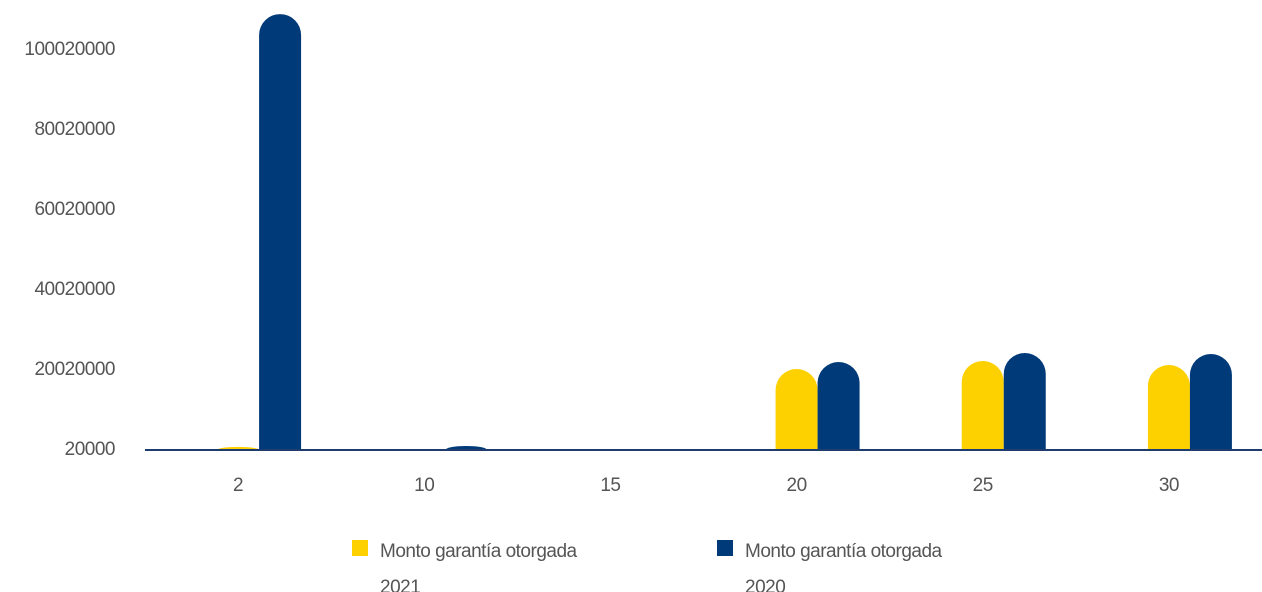  I want to click on x-tick-label: 10, so click(424, 485).